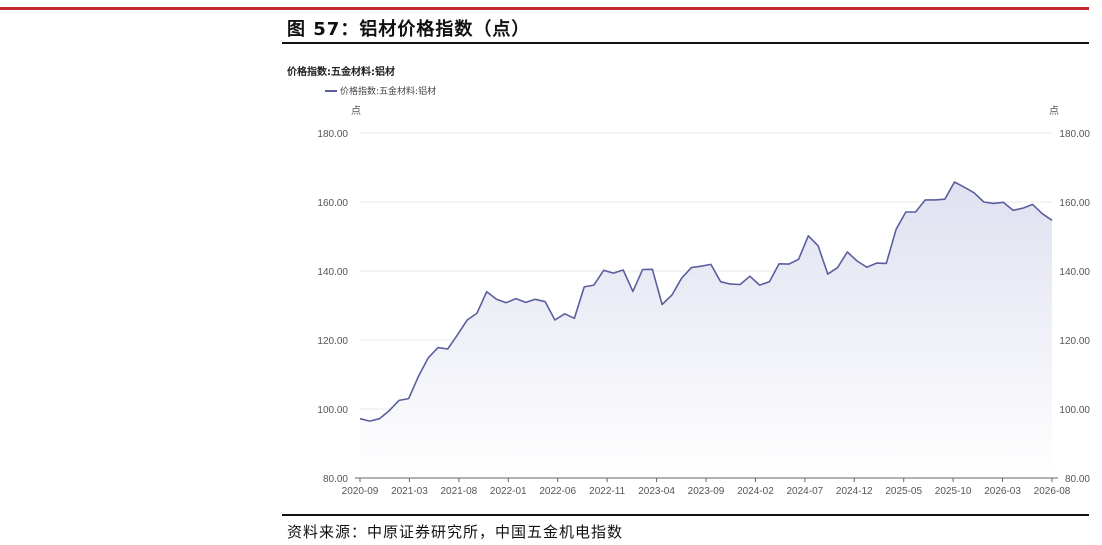 The image size is (1102, 545). I want to click on bottom-rule, so click(685, 515).